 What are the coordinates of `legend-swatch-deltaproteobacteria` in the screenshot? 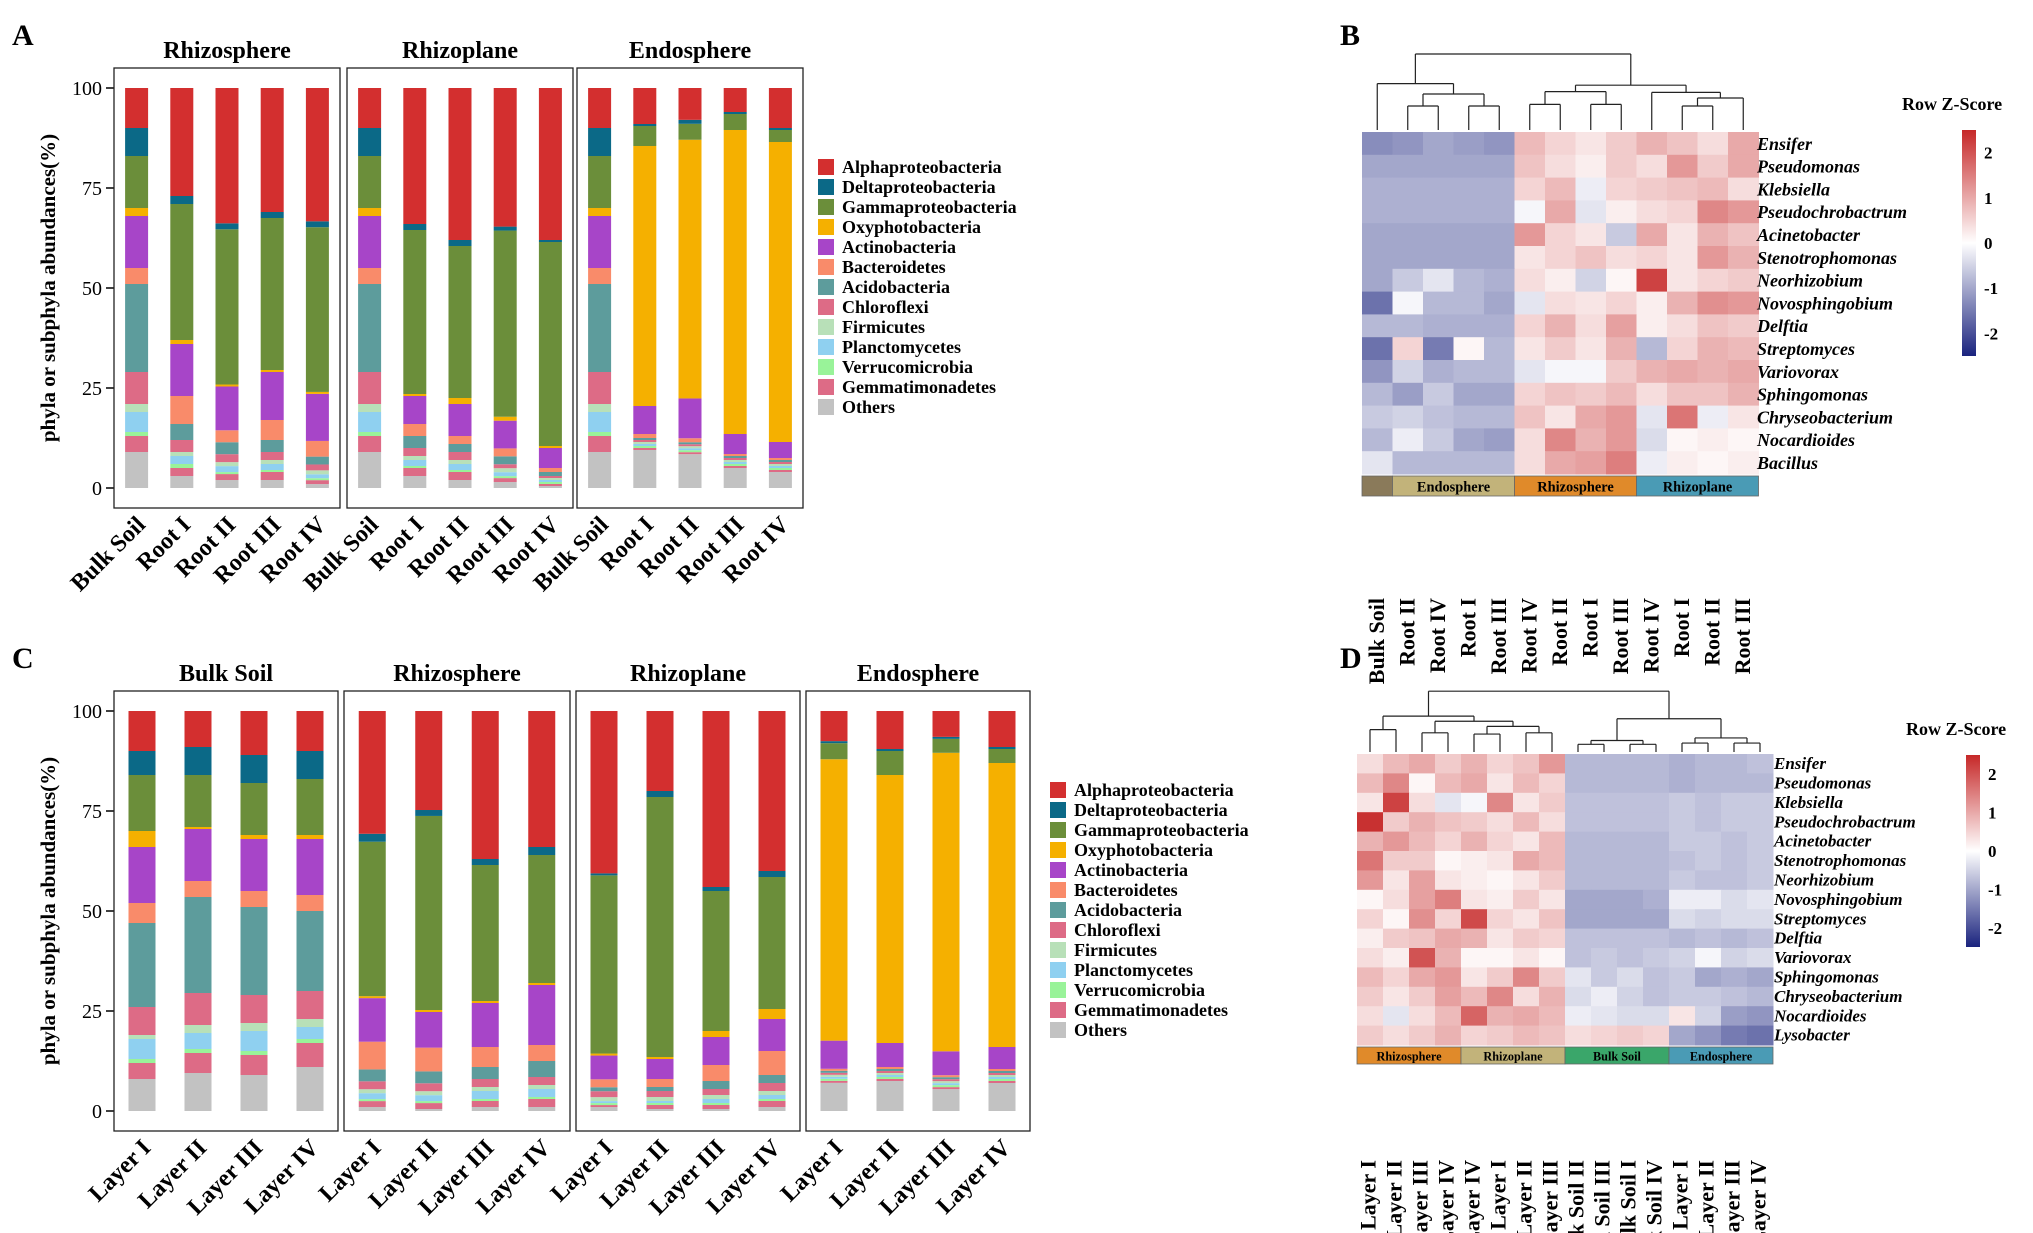 It's located at (826, 187).